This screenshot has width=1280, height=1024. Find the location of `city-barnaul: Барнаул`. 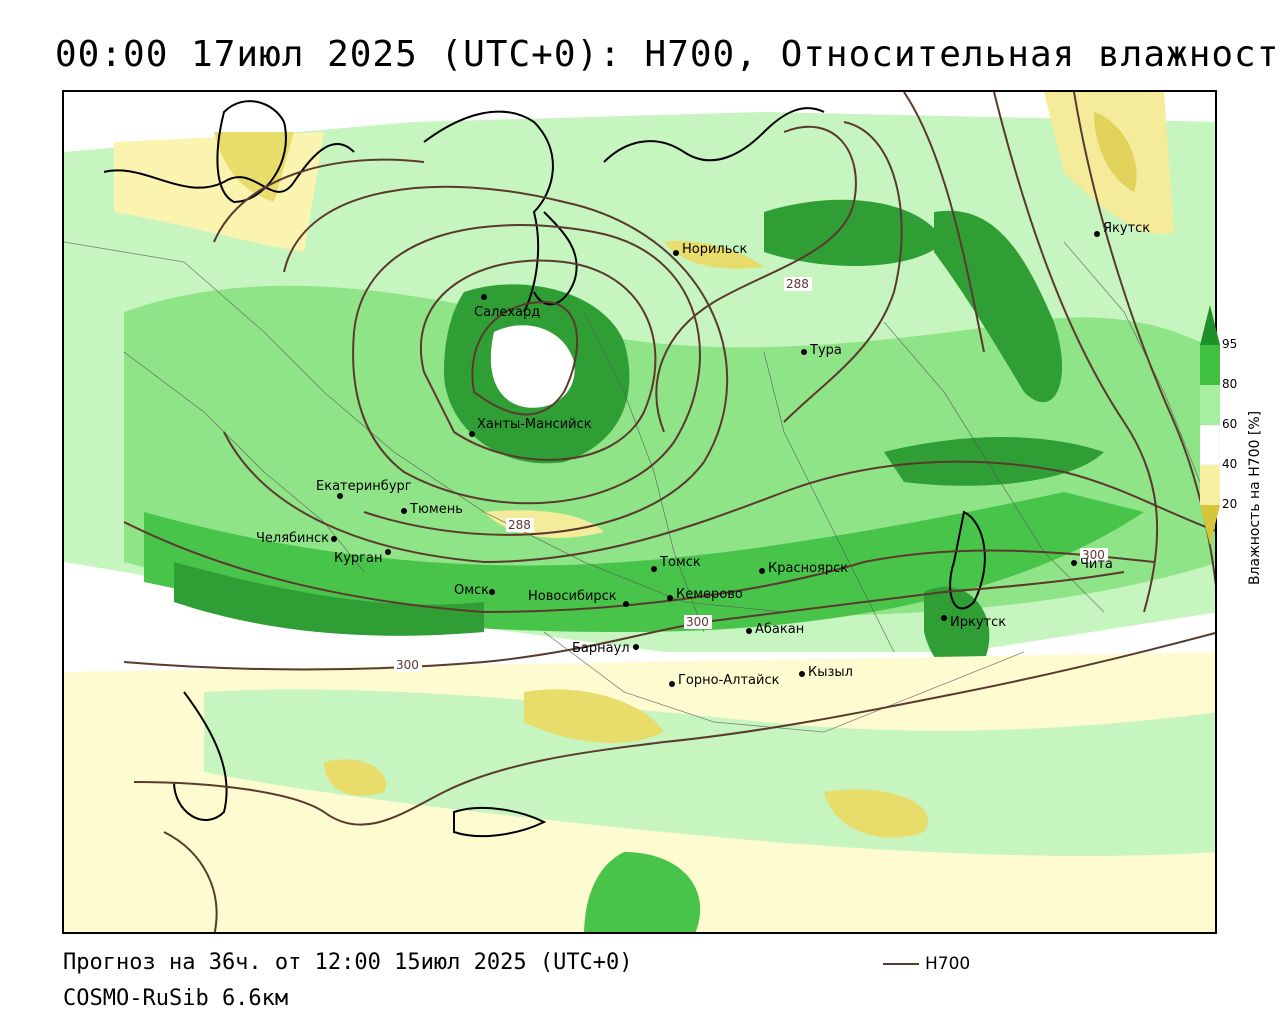

city-barnaul: Барнаул is located at coordinates (605, 648).